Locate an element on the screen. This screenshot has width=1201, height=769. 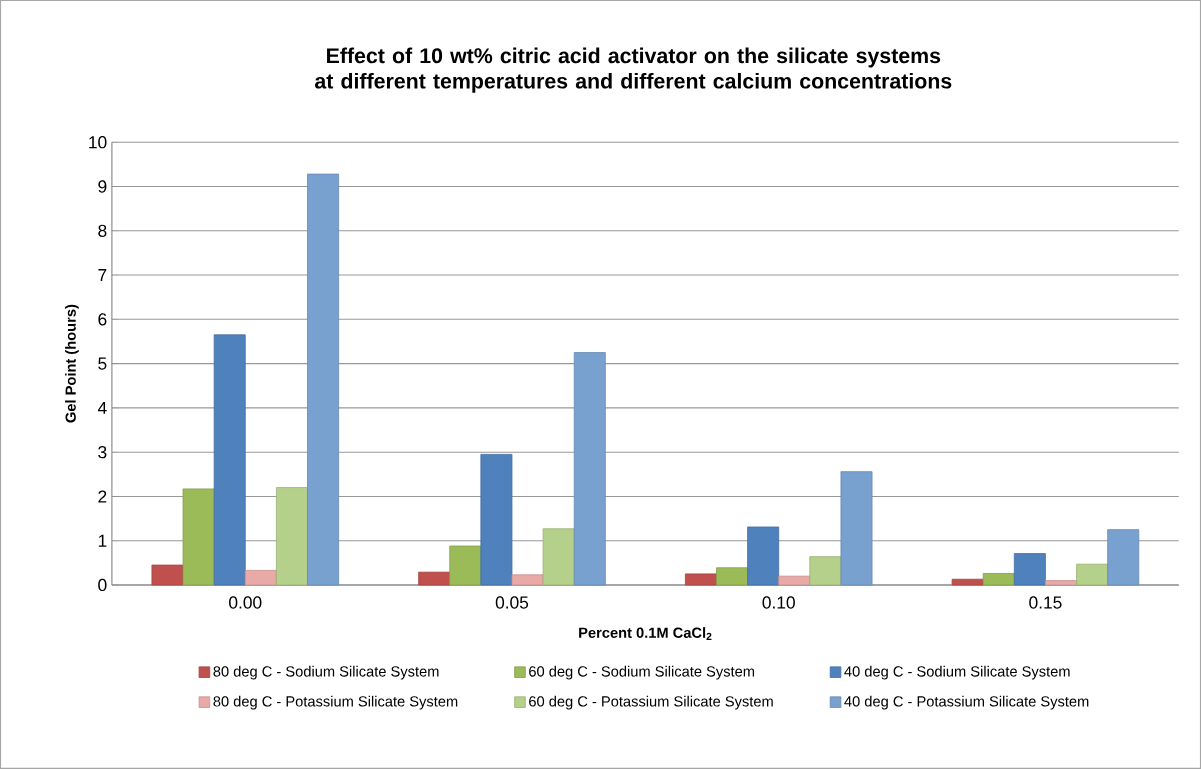
x-tick-label: 0.10 is located at coordinates (778, 602).